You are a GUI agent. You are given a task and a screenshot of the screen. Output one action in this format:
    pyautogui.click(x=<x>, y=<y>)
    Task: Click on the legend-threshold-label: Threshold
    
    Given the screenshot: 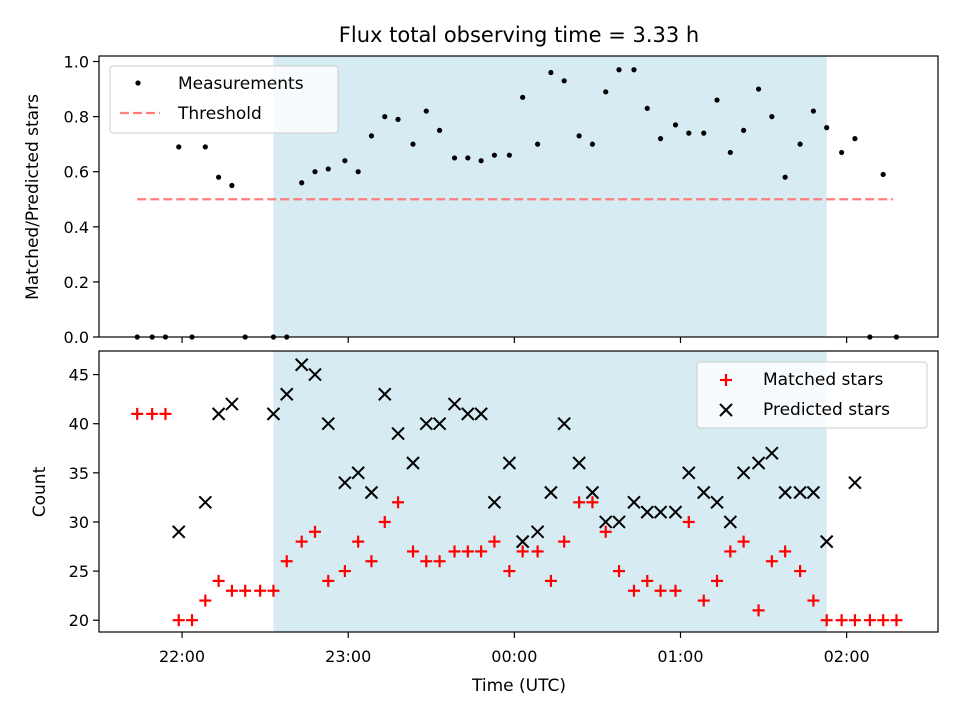 What is the action you would take?
    pyautogui.click(x=219, y=114)
    